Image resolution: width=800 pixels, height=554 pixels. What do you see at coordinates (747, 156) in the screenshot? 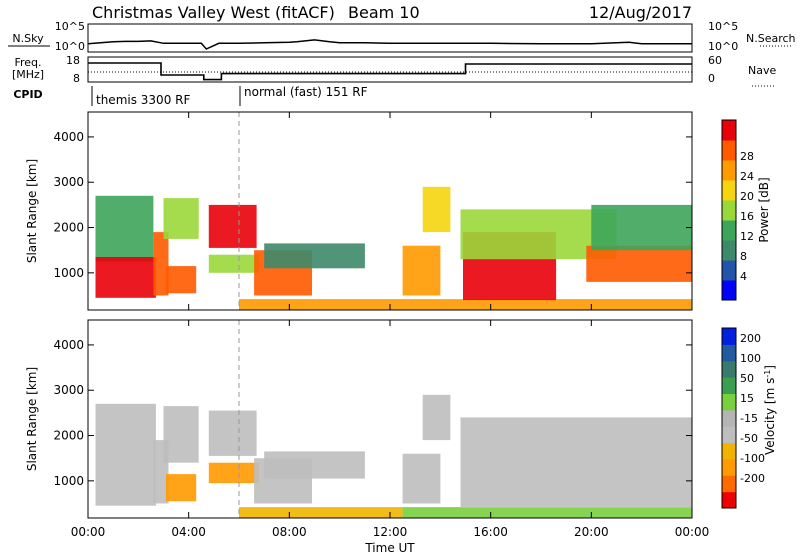
I see `colorbar-tick-label: 28` at bounding box center [747, 156].